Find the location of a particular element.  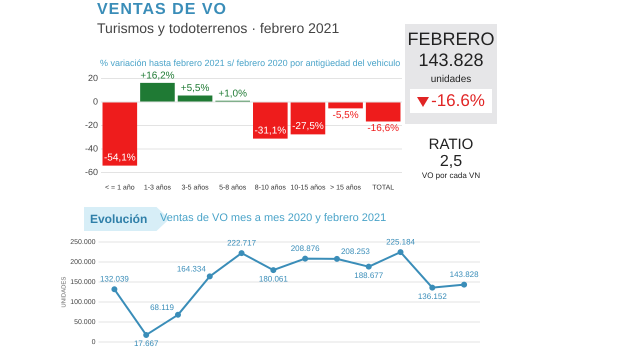

chart-subtitle: Turismos y todoterrenos · febrero 2021 is located at coordinates (218, 28).